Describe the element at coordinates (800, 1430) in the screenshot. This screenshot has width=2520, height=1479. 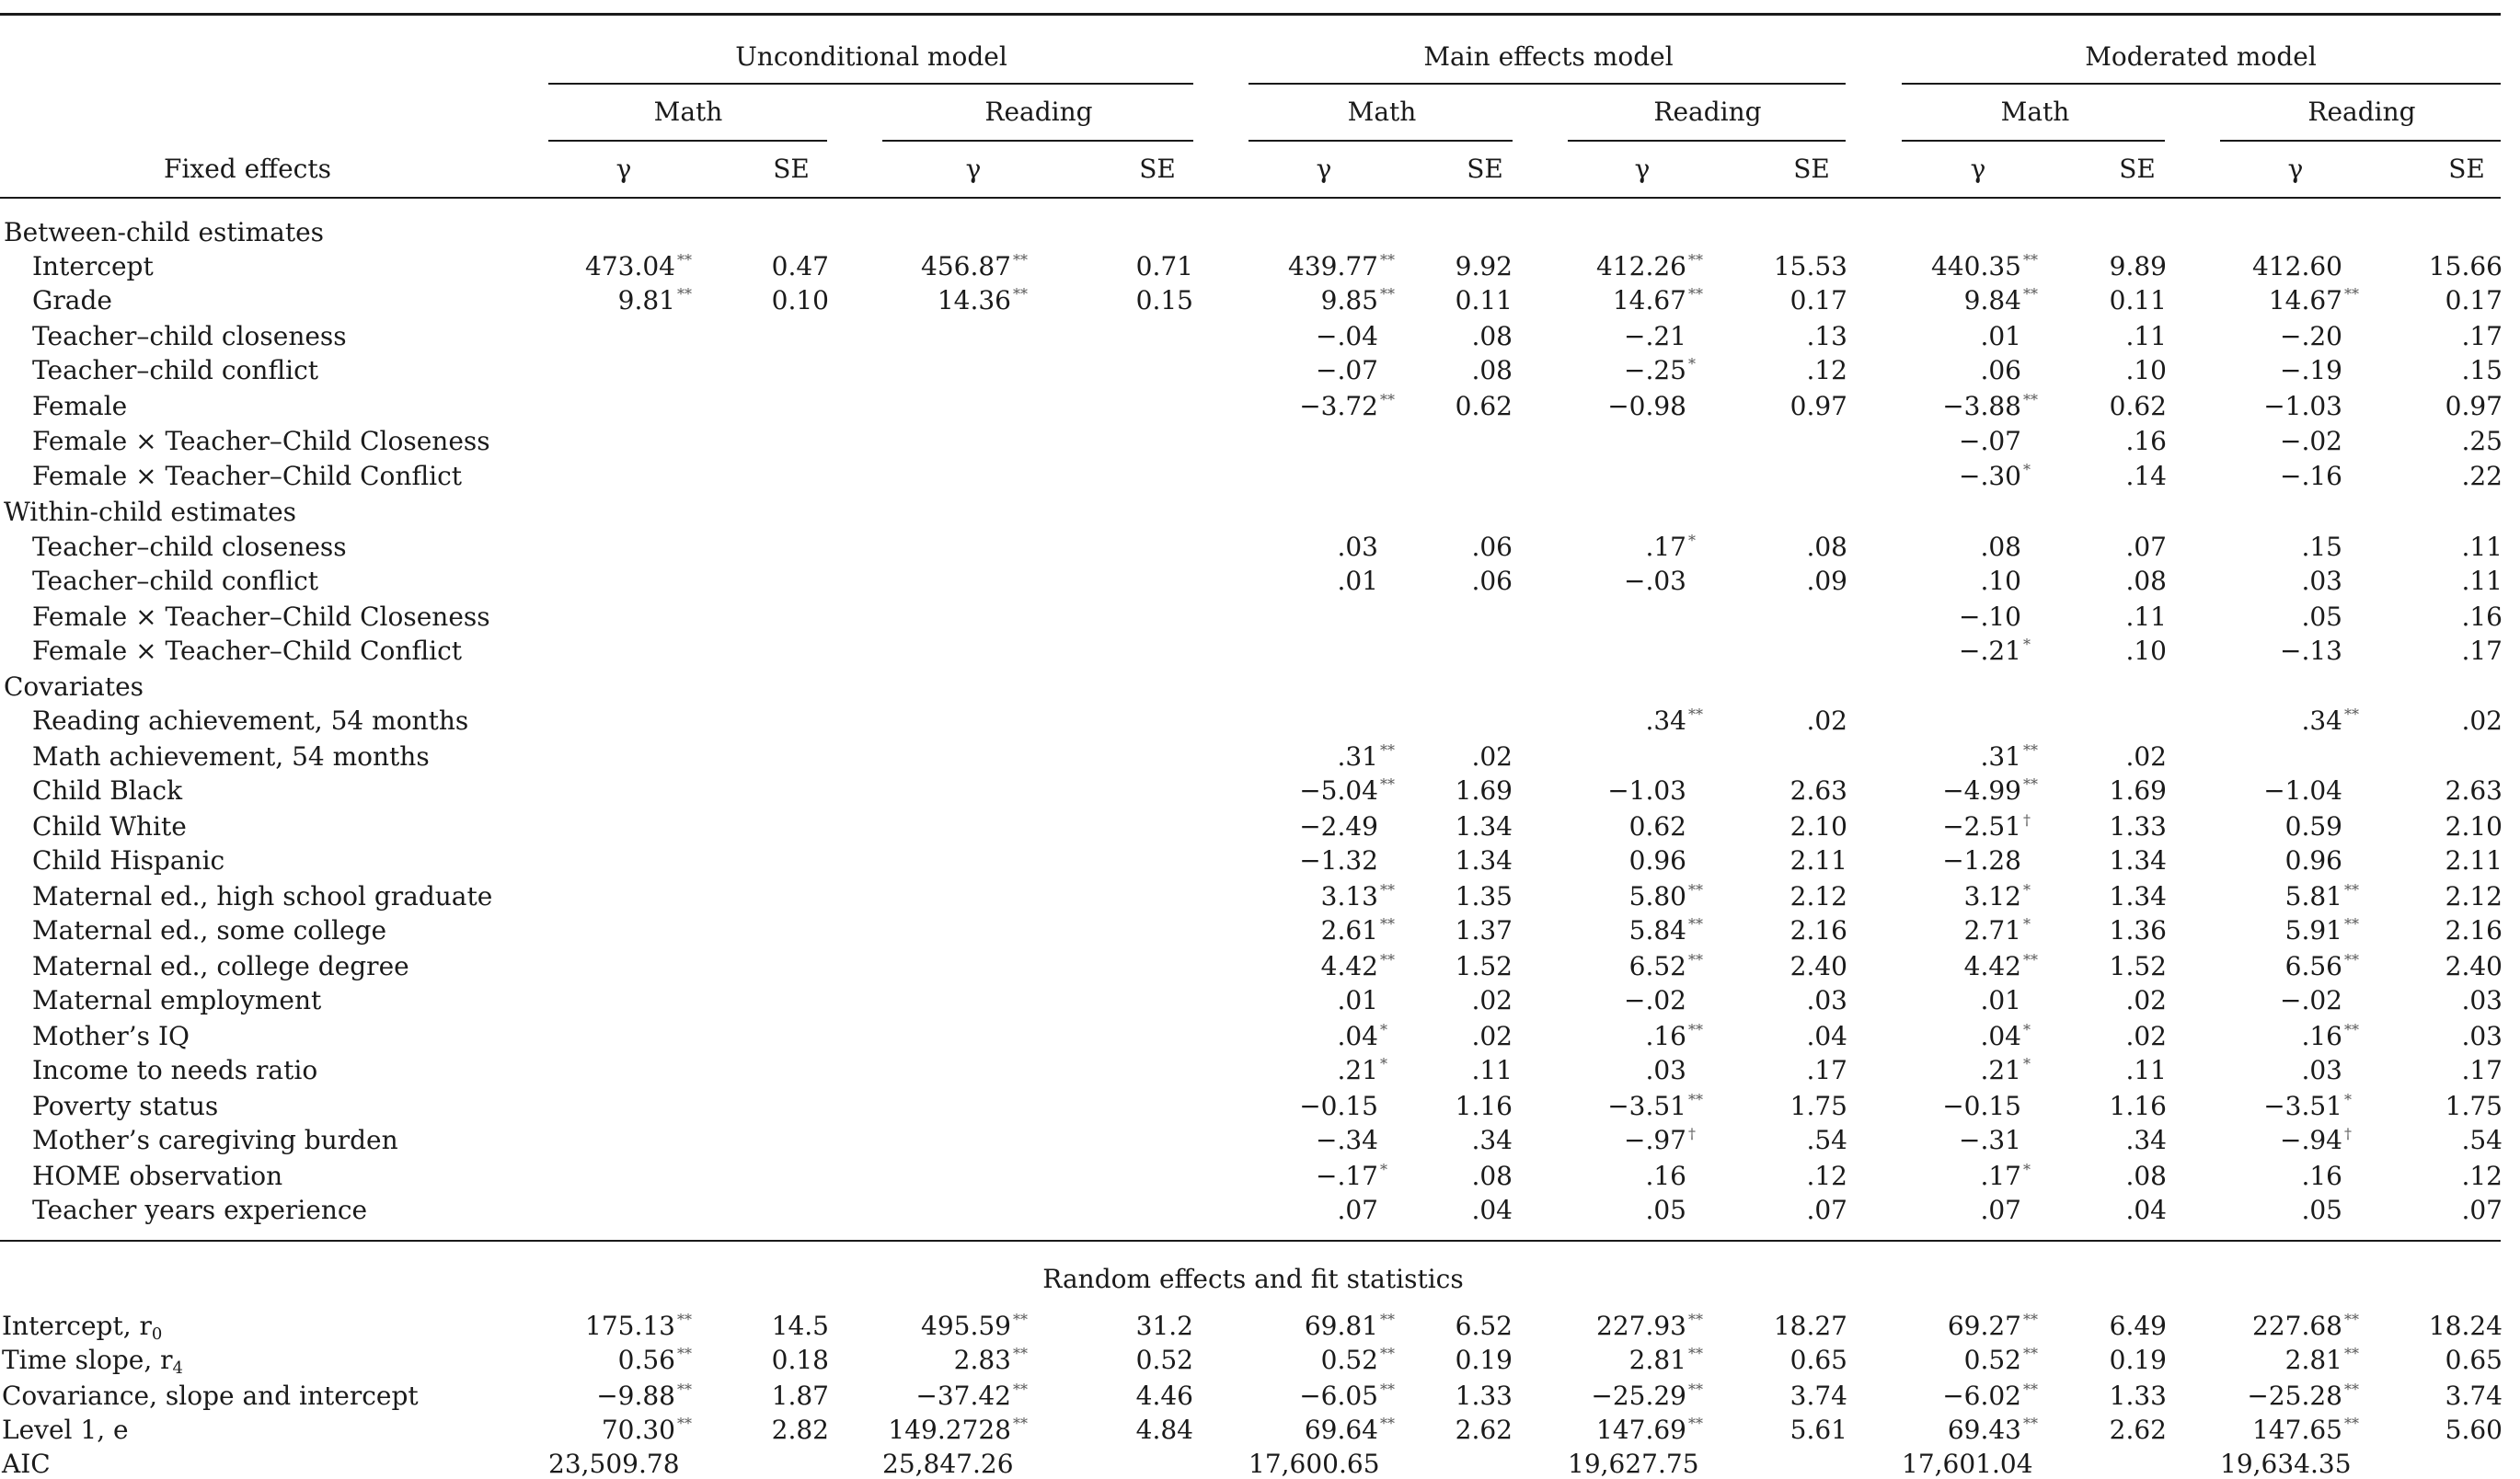
I see `se-value: 2.82` at that location.